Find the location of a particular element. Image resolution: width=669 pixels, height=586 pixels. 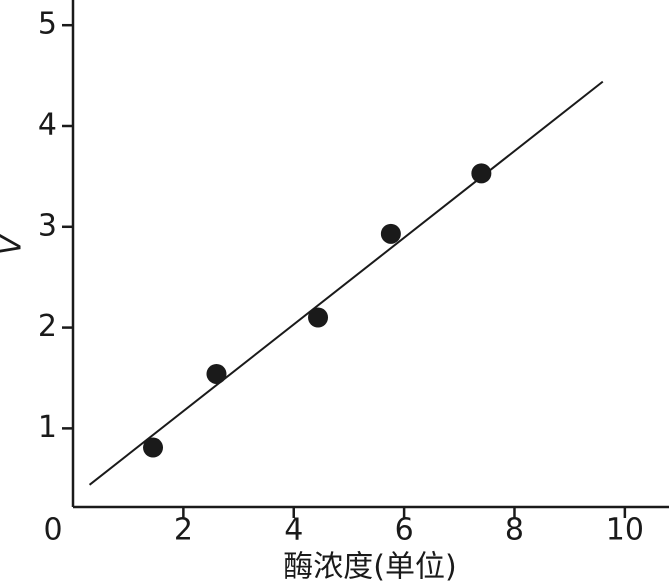

y-tick-label: 5 is located at coordinates (47, 24).